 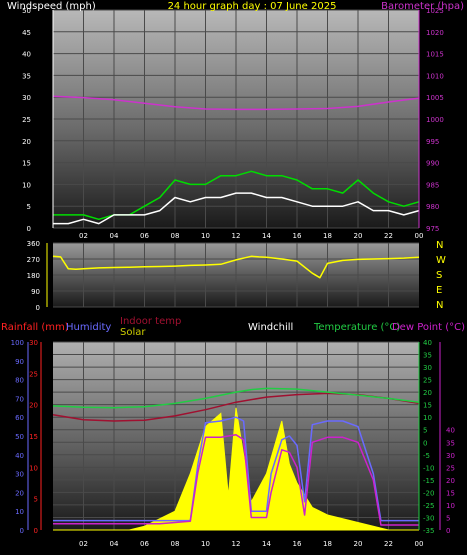 What do you see at coordinates (88, 327) in the screenshot?
I see `legend-humidity: Humidity` at bounding box center [88, 327].